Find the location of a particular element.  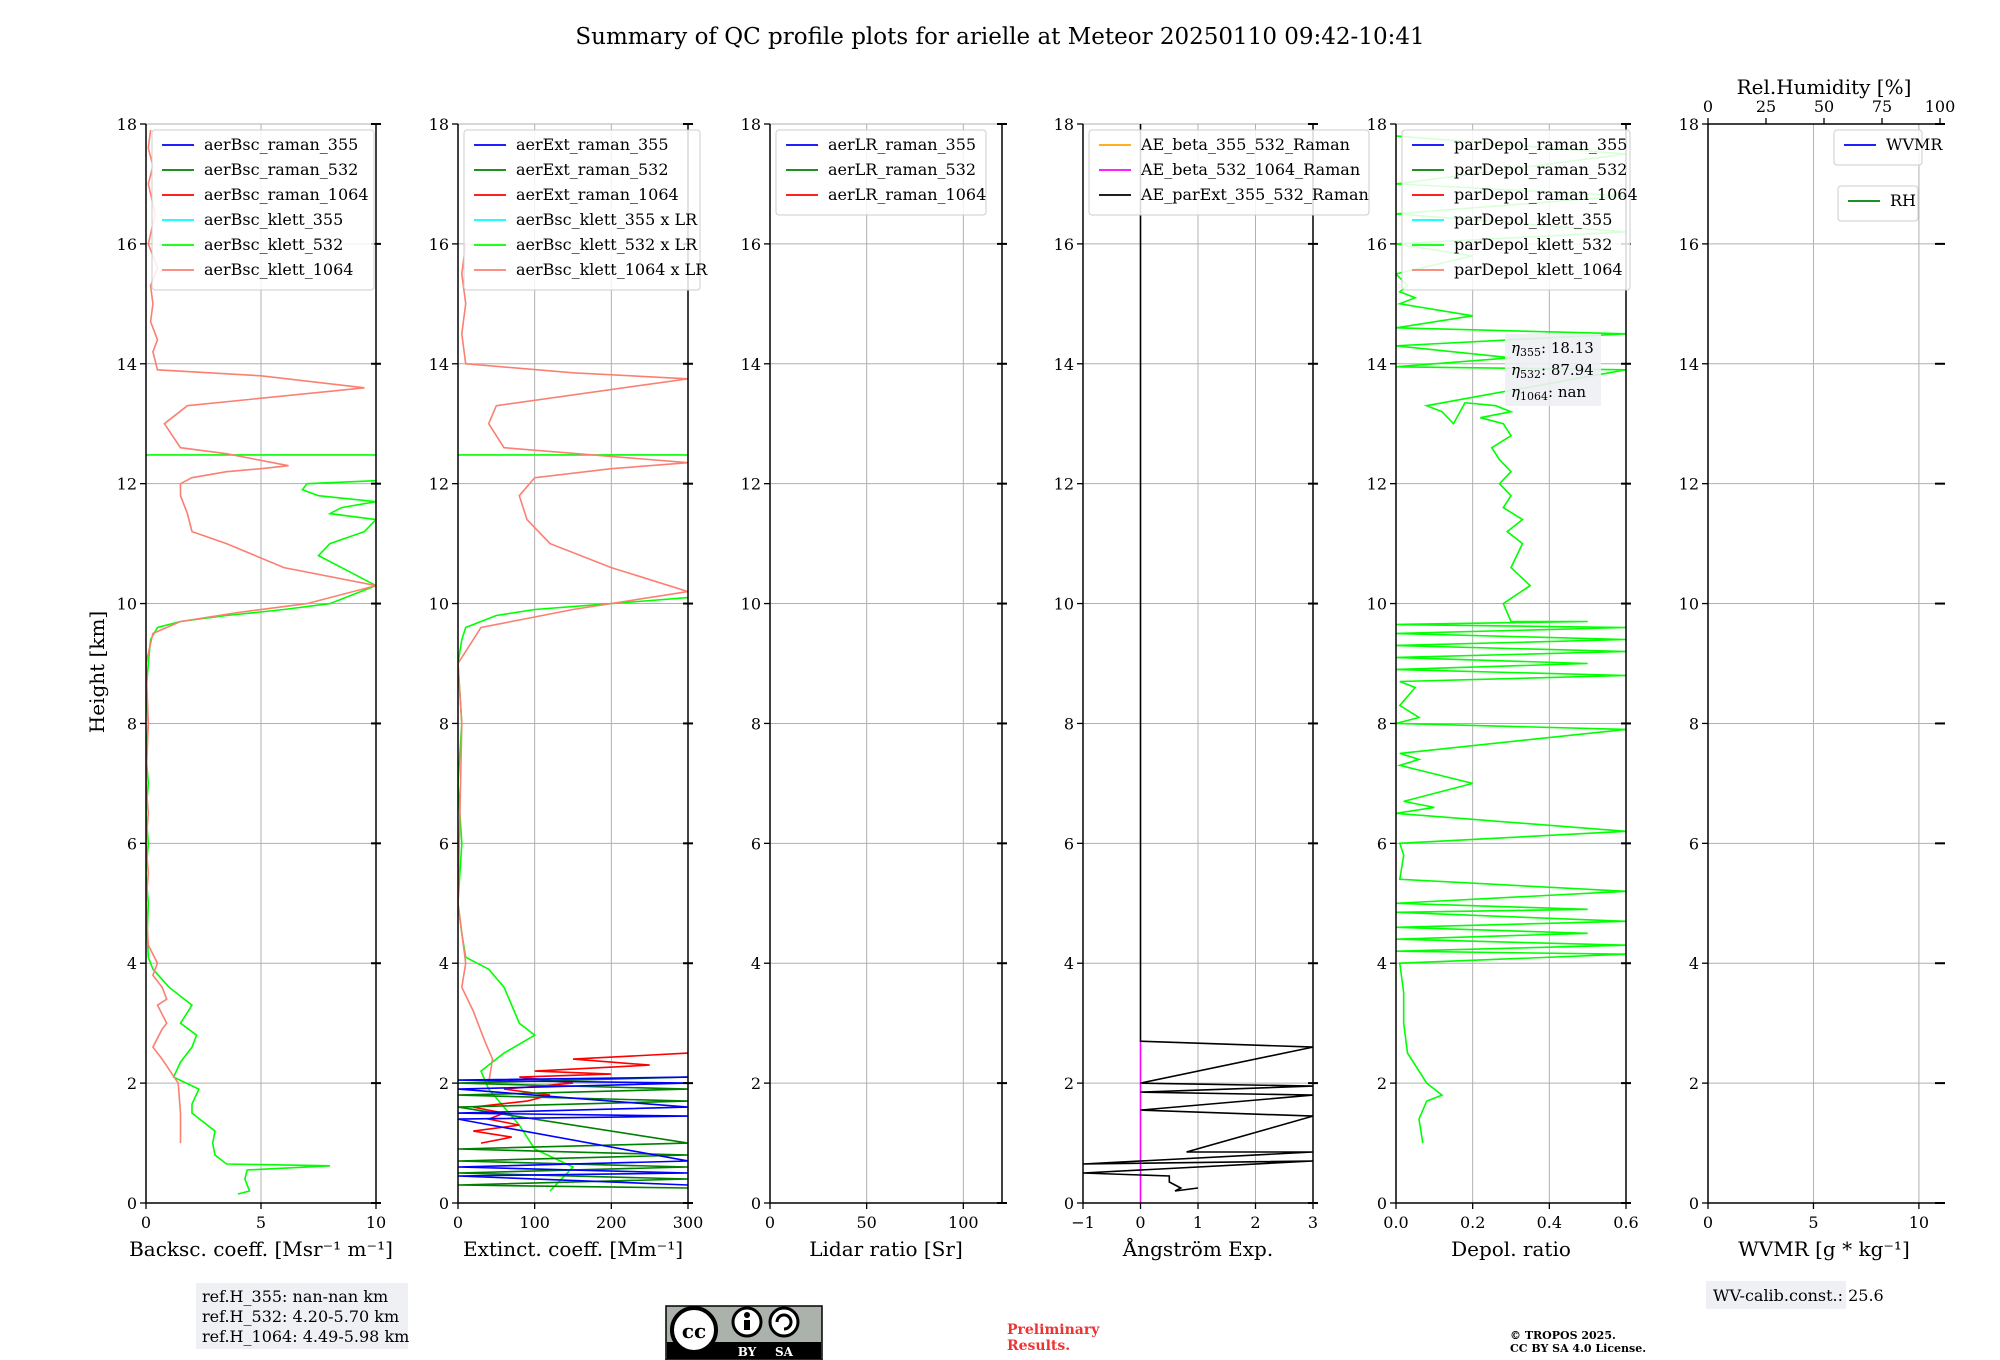

legend-label: WVMR is located at coordinates (1914, 144).